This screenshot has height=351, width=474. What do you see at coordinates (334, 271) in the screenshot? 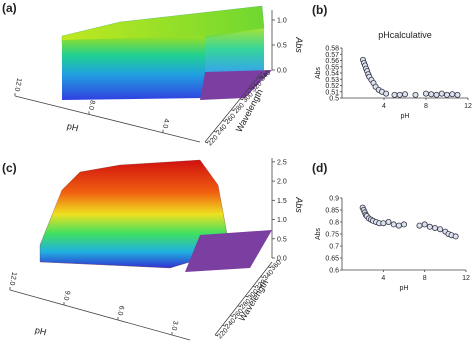
I see `y-tick-label: 0.6` at bounding box center [334, 271].